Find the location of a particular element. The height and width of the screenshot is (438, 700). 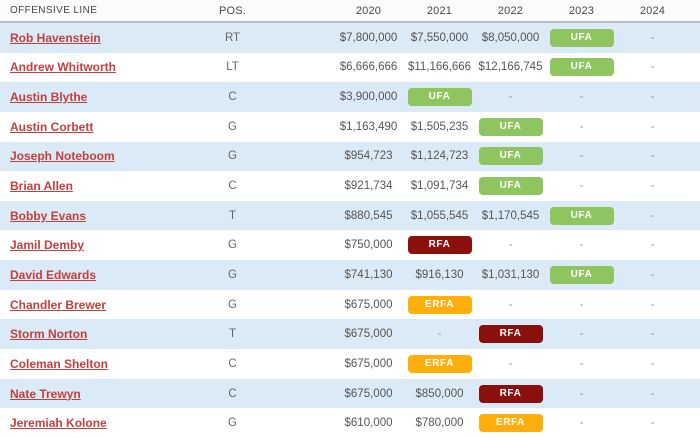

player-link: Brian Allen is located at coordinates (41, 186).